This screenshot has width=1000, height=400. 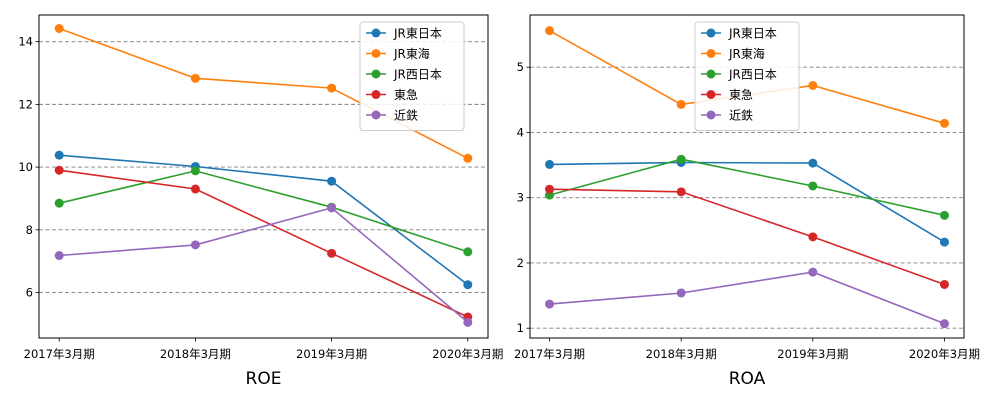 I want to click on roe-legend-label: 東急, so click(x=406, y=94).